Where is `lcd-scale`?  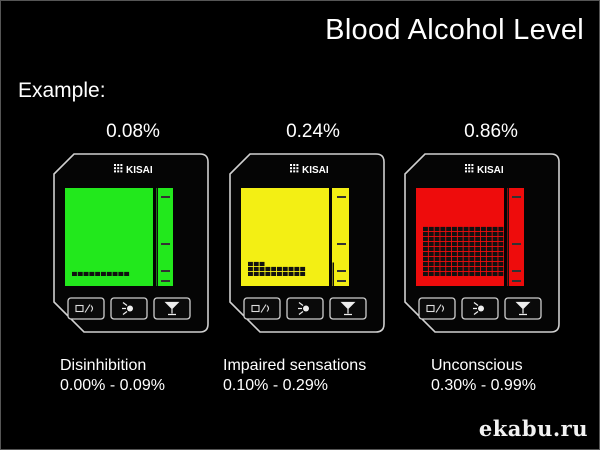 lcd-scale is located at coordinates (340, 237).